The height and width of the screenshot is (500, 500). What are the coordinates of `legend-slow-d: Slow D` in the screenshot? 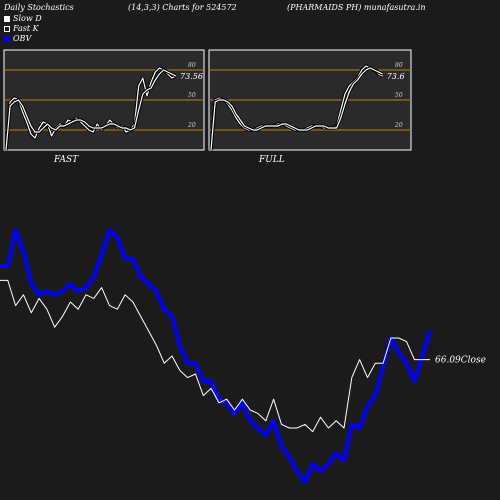 It's located at (23, 18).